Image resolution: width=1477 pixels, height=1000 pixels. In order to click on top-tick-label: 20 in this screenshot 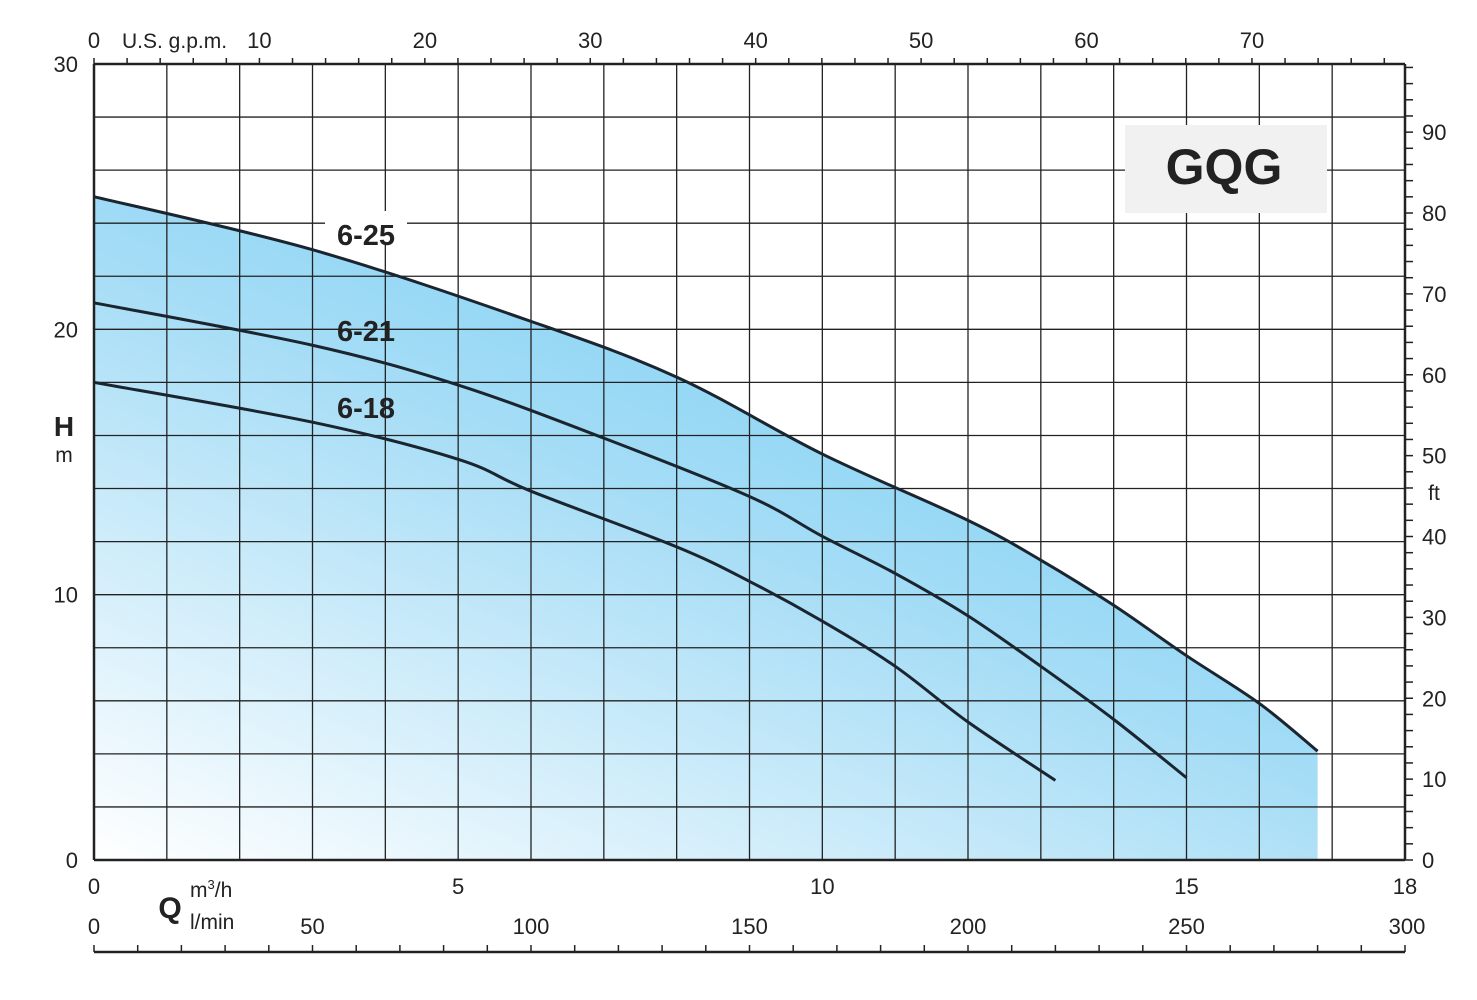, I will do `click(425, 40)`.